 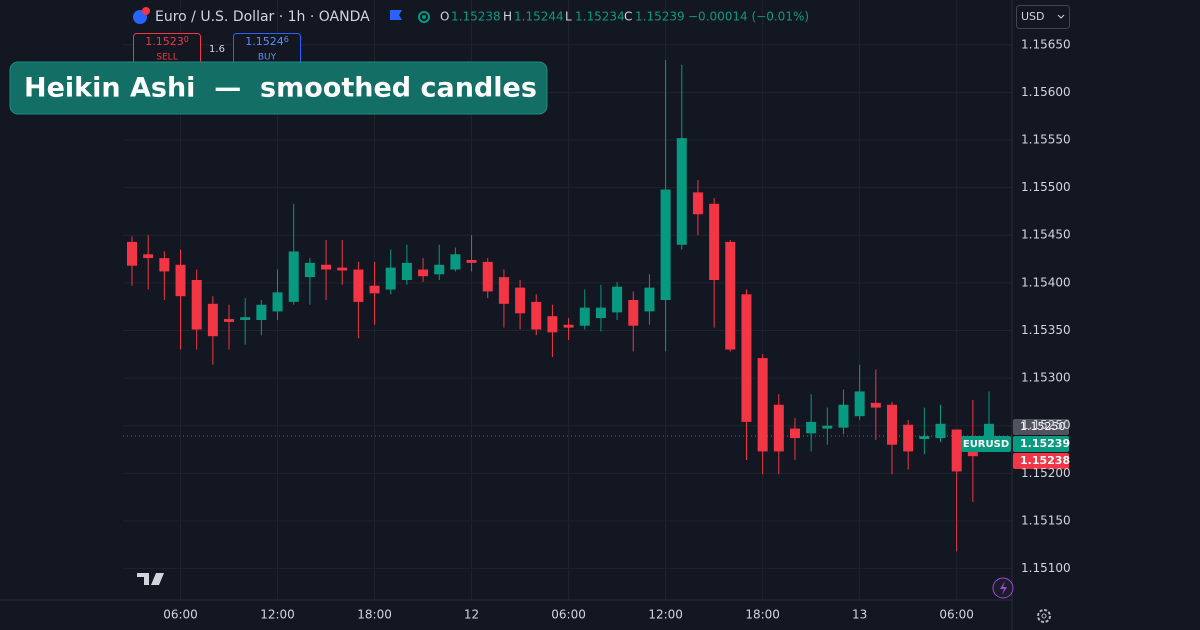 What do you see at coordinates (286, 39) in the screenshot?
I see `buy-price-pip: 6` at bounding box center [286, 39].